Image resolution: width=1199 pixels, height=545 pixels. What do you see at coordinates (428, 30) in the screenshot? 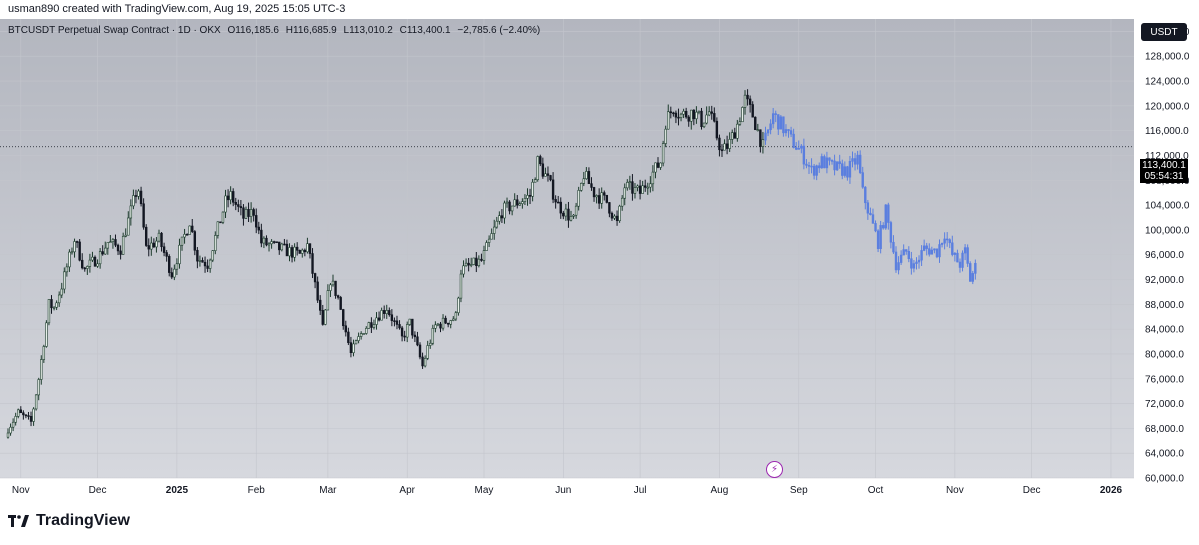
I see `close-value: 113,400.1` at bounding box center [428, 30].